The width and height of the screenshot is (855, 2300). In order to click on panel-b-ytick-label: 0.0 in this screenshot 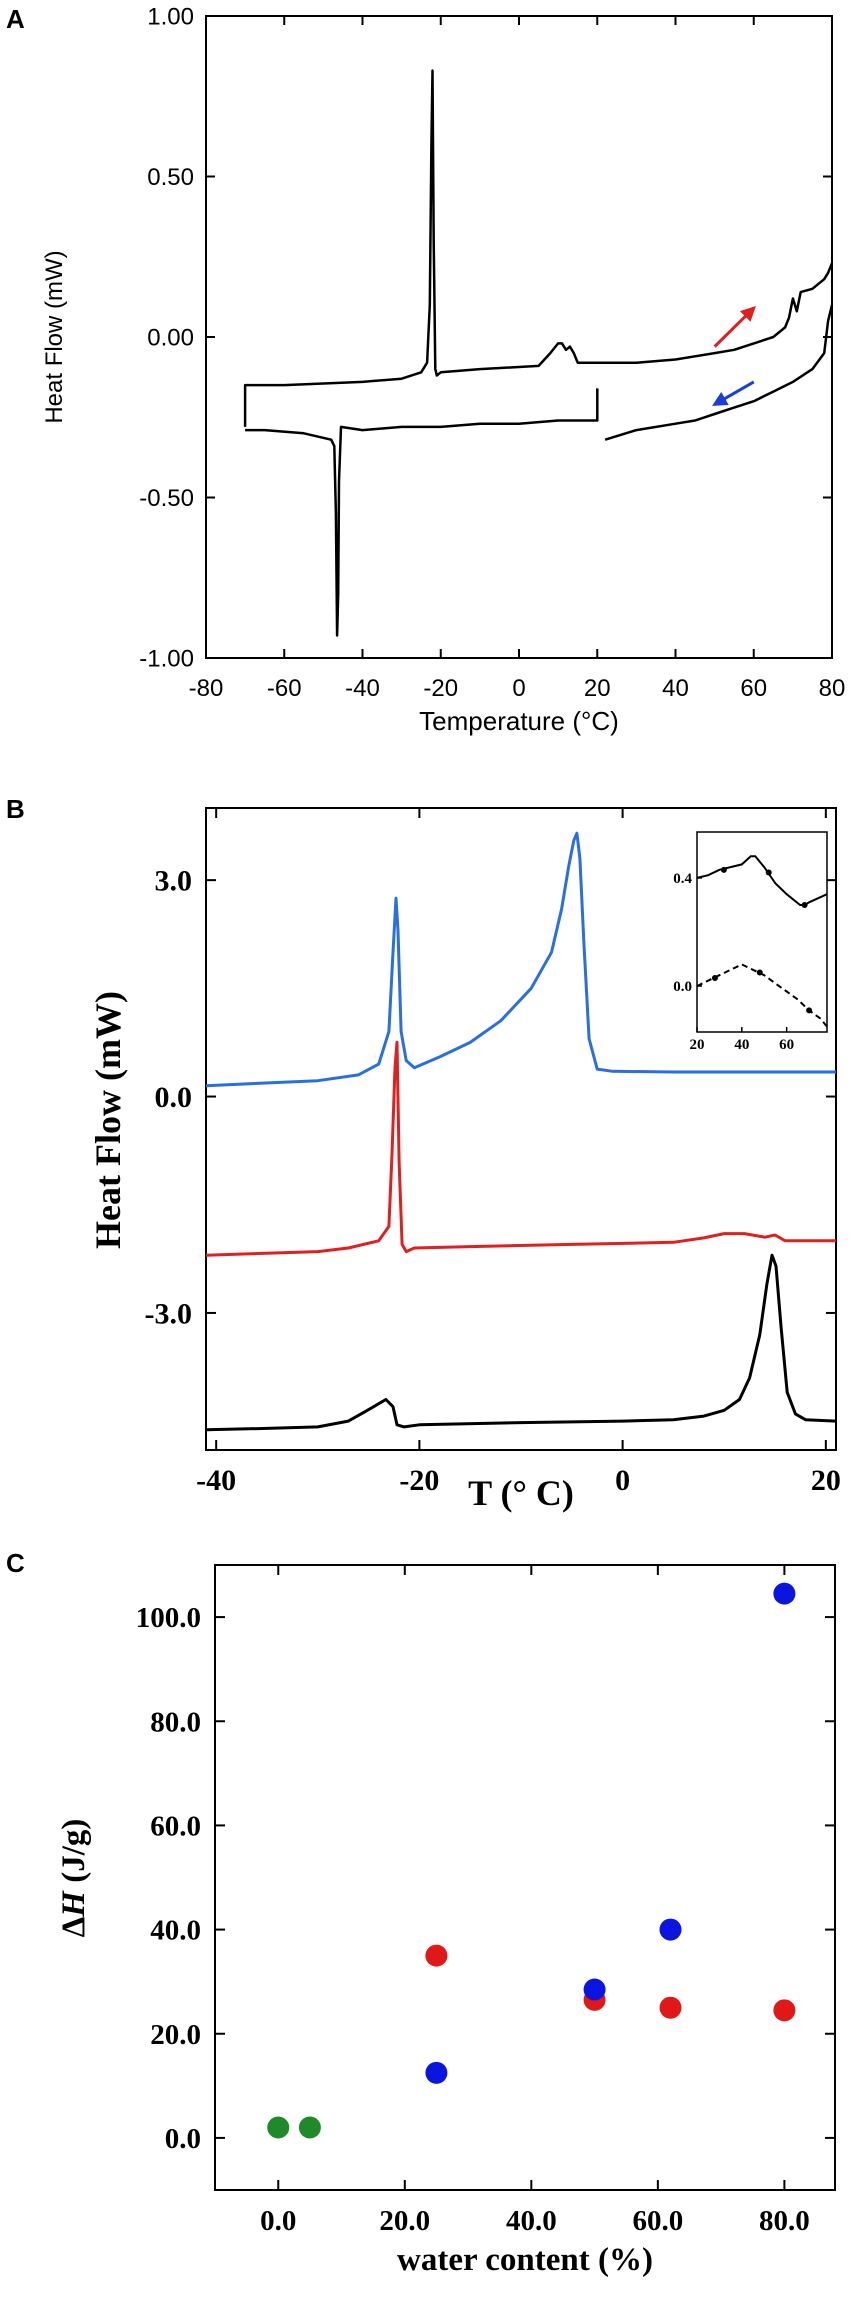, I will do `click(174, 1097)`.